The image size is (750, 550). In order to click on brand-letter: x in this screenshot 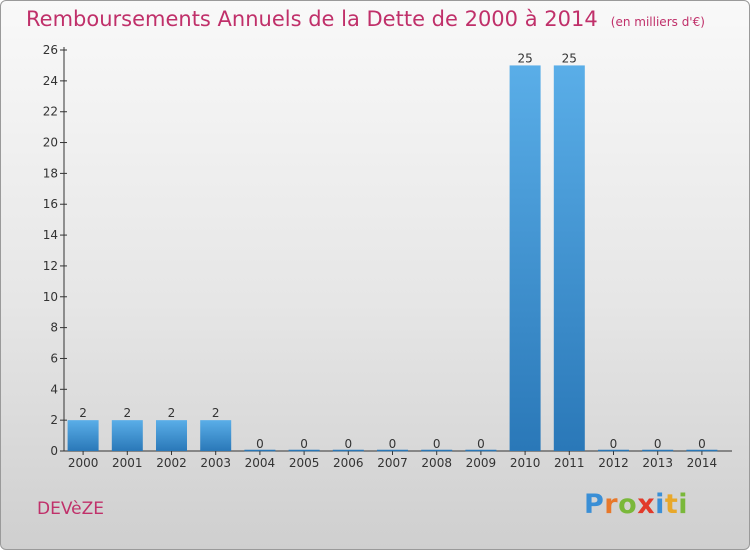, I will do `click(646, 504)`.